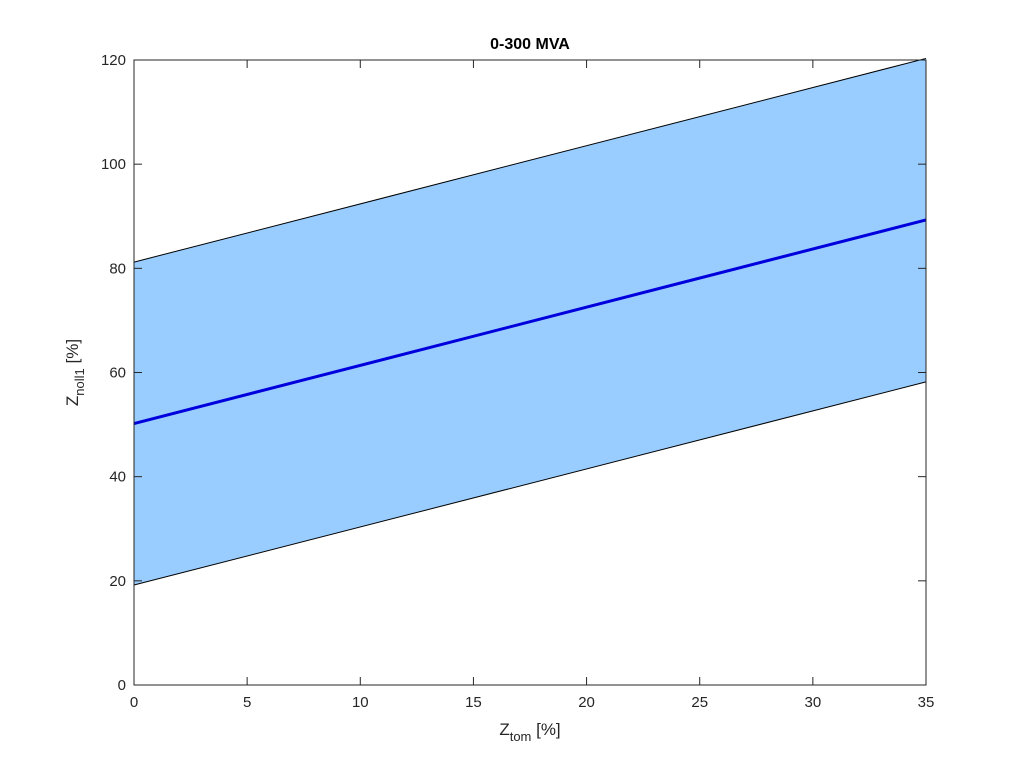 The height and width of the screenshot is (768, 1024). Describe the element at coordinates (521, 736) in the screenshot. I see `x-axis-label-subscript: tom` at that location.